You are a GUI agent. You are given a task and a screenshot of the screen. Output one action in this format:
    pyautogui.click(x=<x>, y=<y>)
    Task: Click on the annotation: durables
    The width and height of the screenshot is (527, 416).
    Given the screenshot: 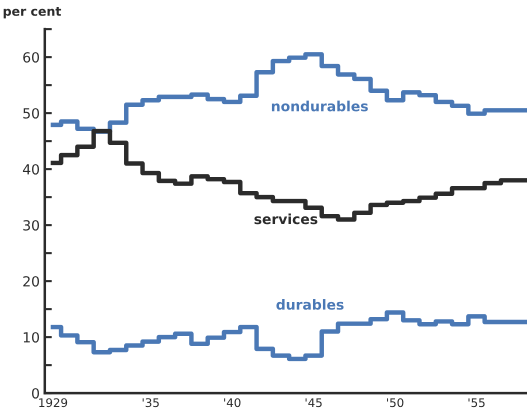 What is the action you would take?
    pyautogui.click(x=310, y=304)
    